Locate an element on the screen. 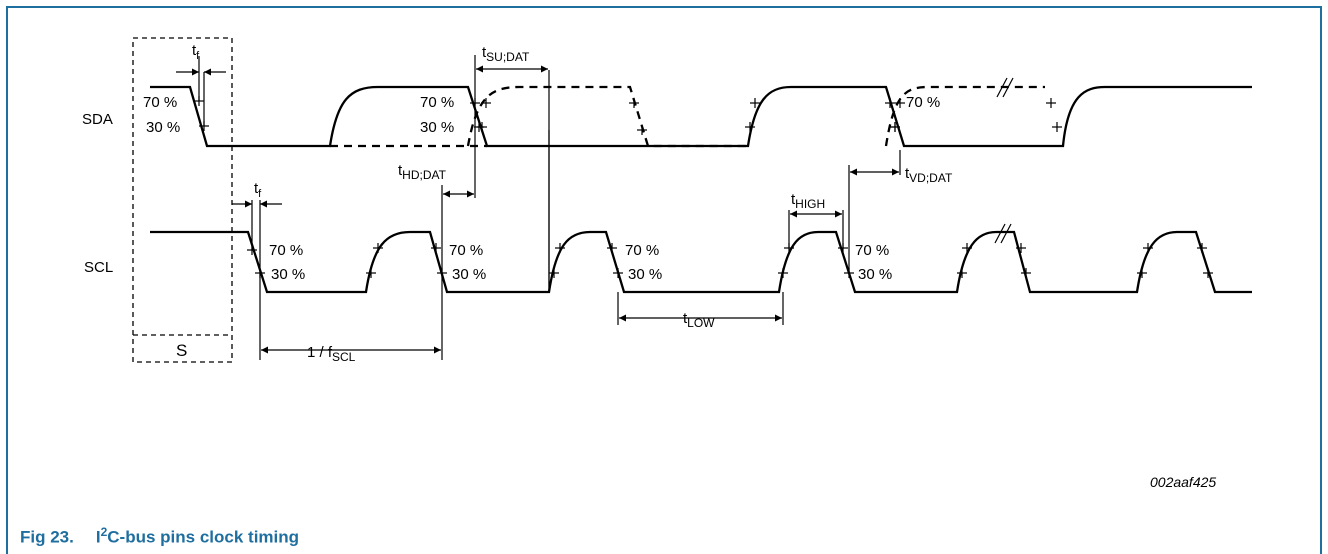 This screenshot has width=1328, height=554. scl-30-label-1: 30 % is located at coordinates (288, 274).